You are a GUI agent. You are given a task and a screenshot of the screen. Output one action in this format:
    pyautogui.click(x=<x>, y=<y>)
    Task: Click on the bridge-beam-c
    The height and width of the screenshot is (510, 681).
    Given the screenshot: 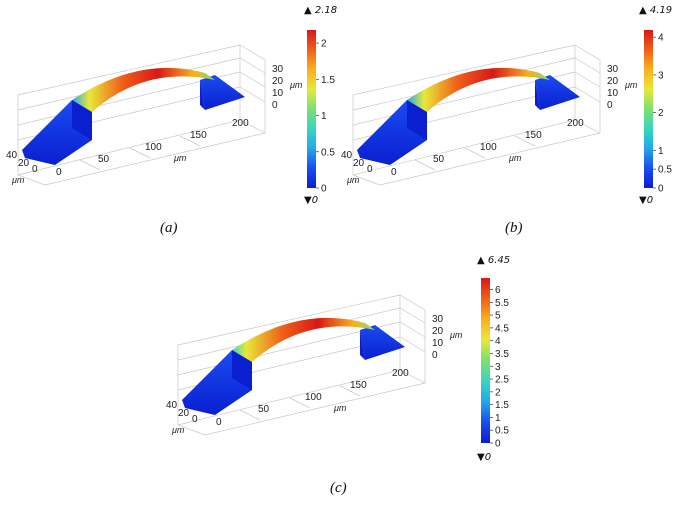 What is the action you would take?
    pyautogui.click(x=303, y=339)
    